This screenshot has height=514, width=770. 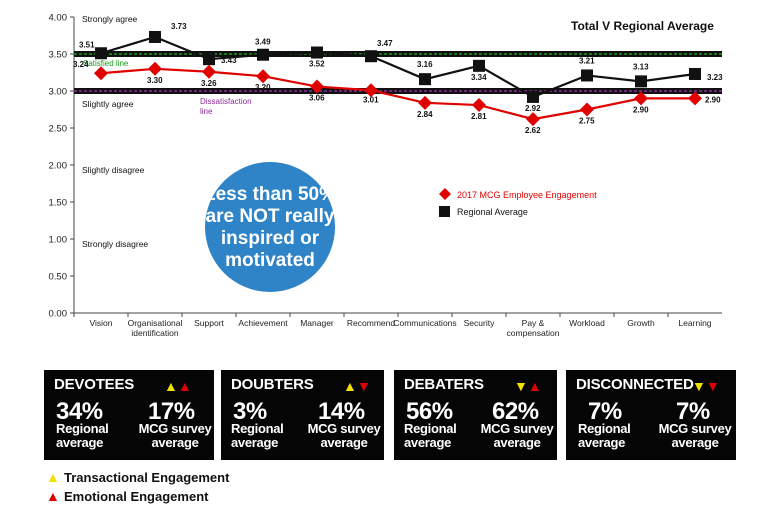 I want to click on legend-regional-label: Regional Average, so click(x=492, y=212).